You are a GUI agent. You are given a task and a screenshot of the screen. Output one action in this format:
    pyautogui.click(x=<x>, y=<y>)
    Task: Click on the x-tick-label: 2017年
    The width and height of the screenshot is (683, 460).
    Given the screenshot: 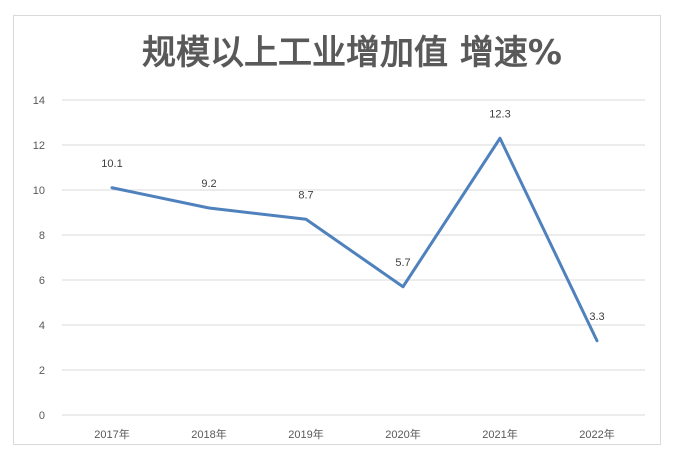 What is the action you would take?
    pyautogui.click(x=111, y=434)
    